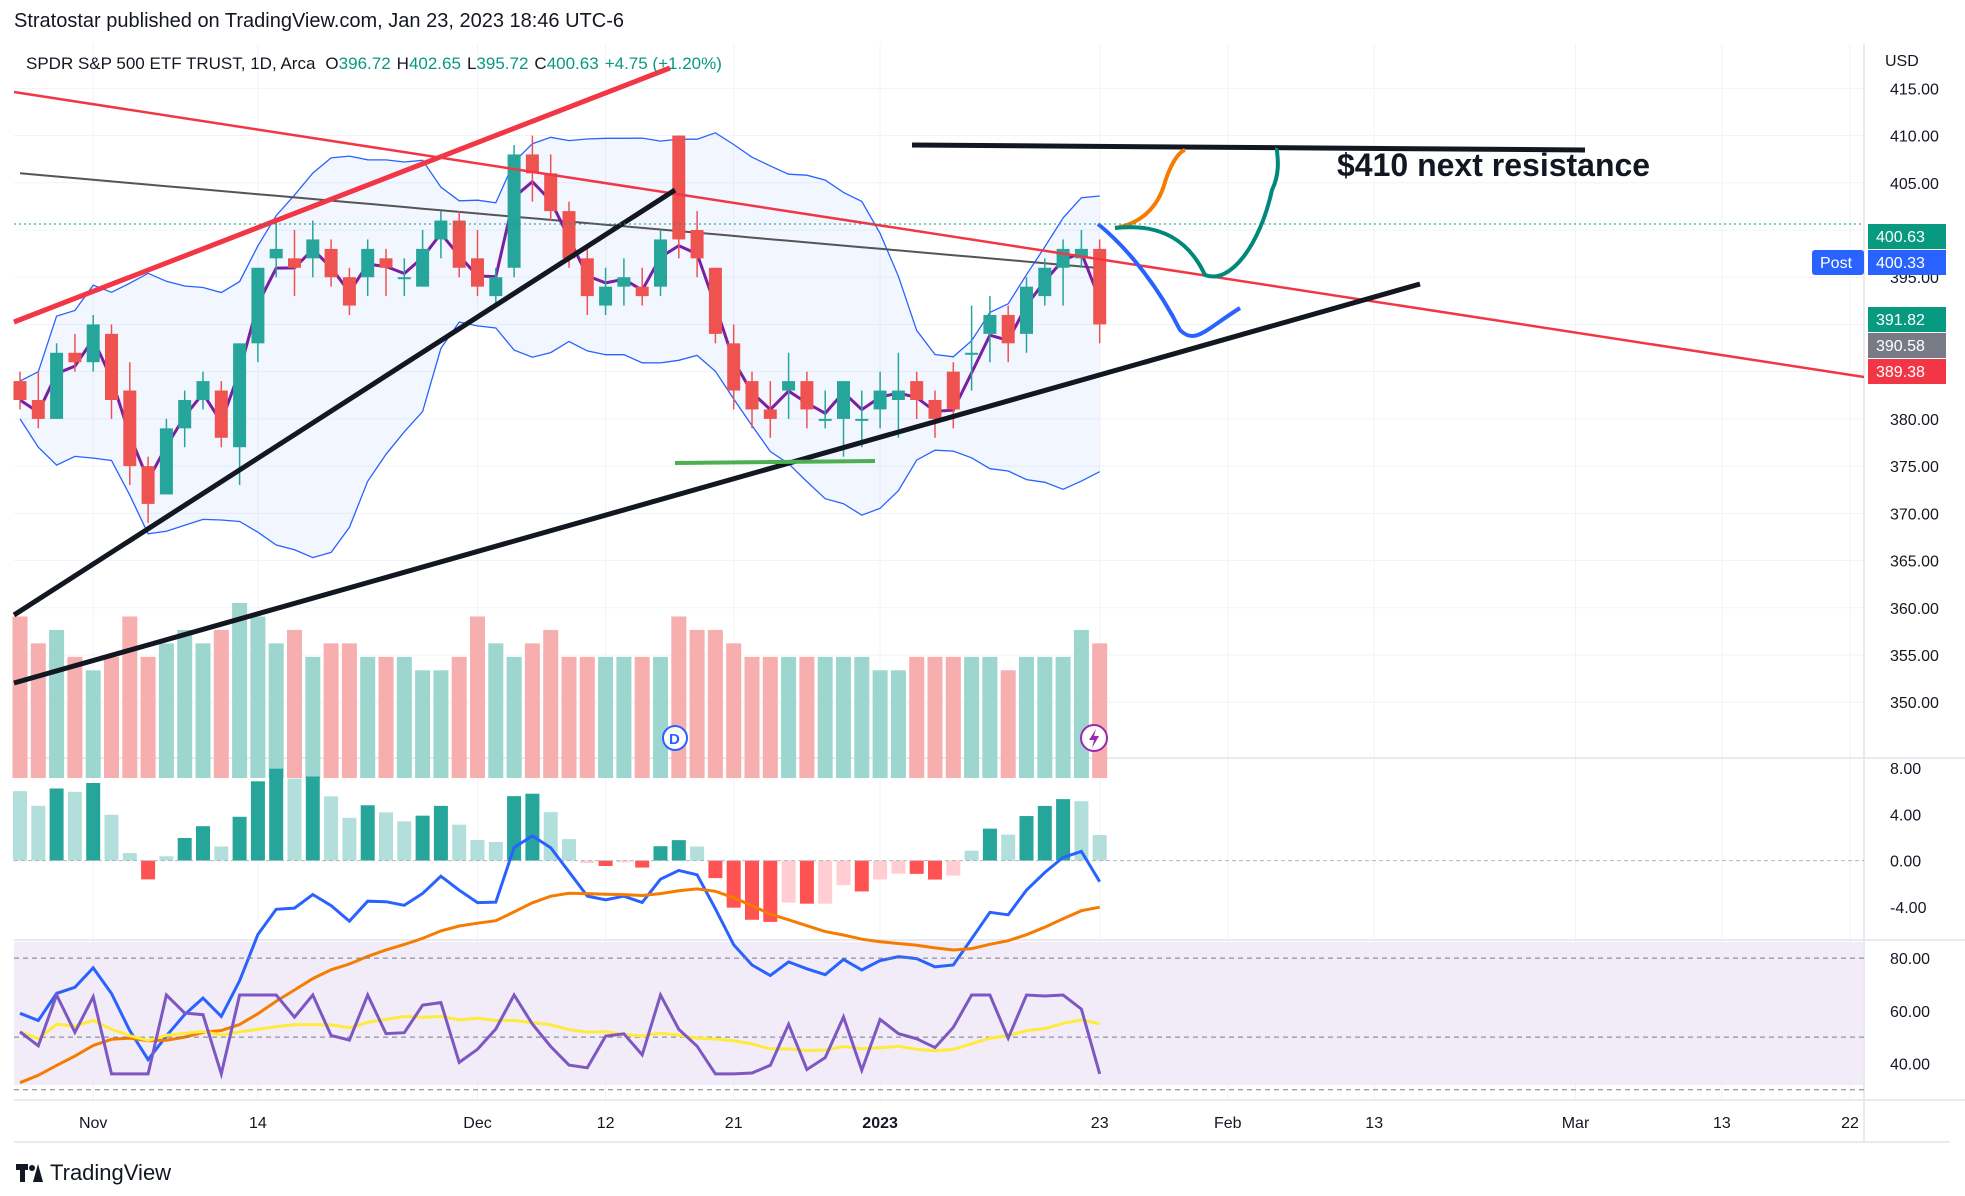  I want to click on macd-tick-label: 8.00, so click(1905, 769).